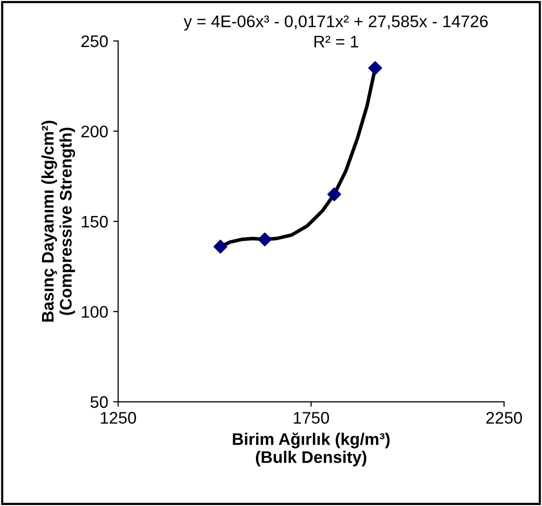 This screenshot has width=542, height=506. I want to click on text: y = 4E-06x³ - 0,0171x² + 27,585x - 14726, so click(336, 23).